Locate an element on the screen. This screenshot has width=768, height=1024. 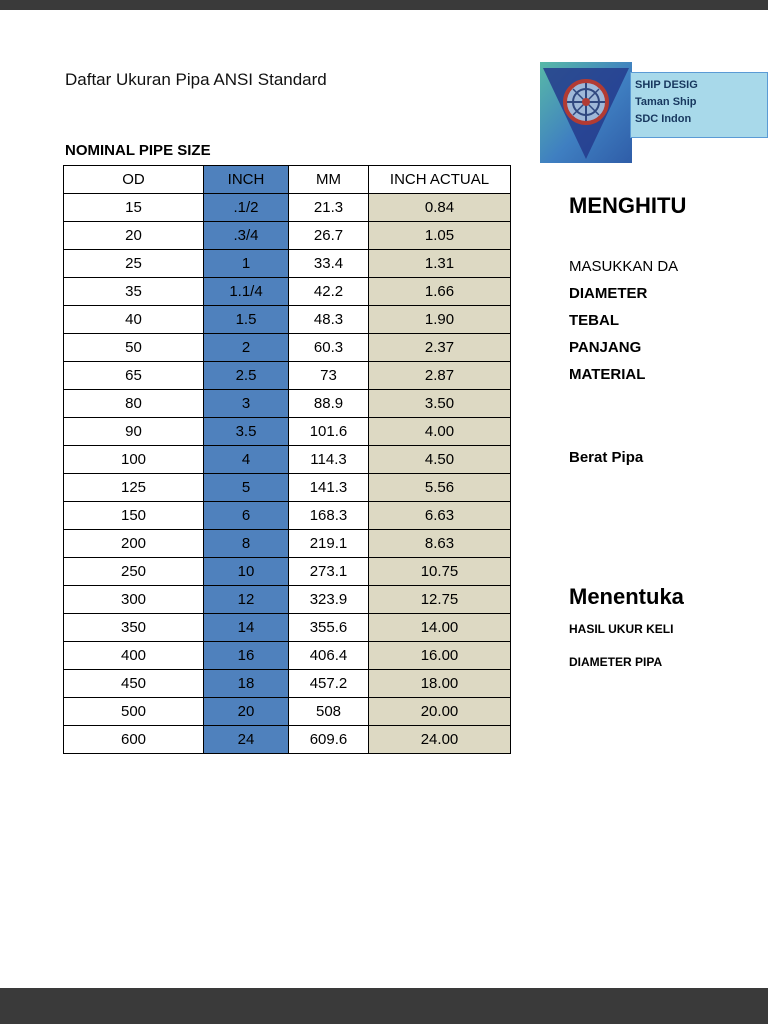
table-row: 50 2 60.3 2.37 is located at coordinates (287, 347).